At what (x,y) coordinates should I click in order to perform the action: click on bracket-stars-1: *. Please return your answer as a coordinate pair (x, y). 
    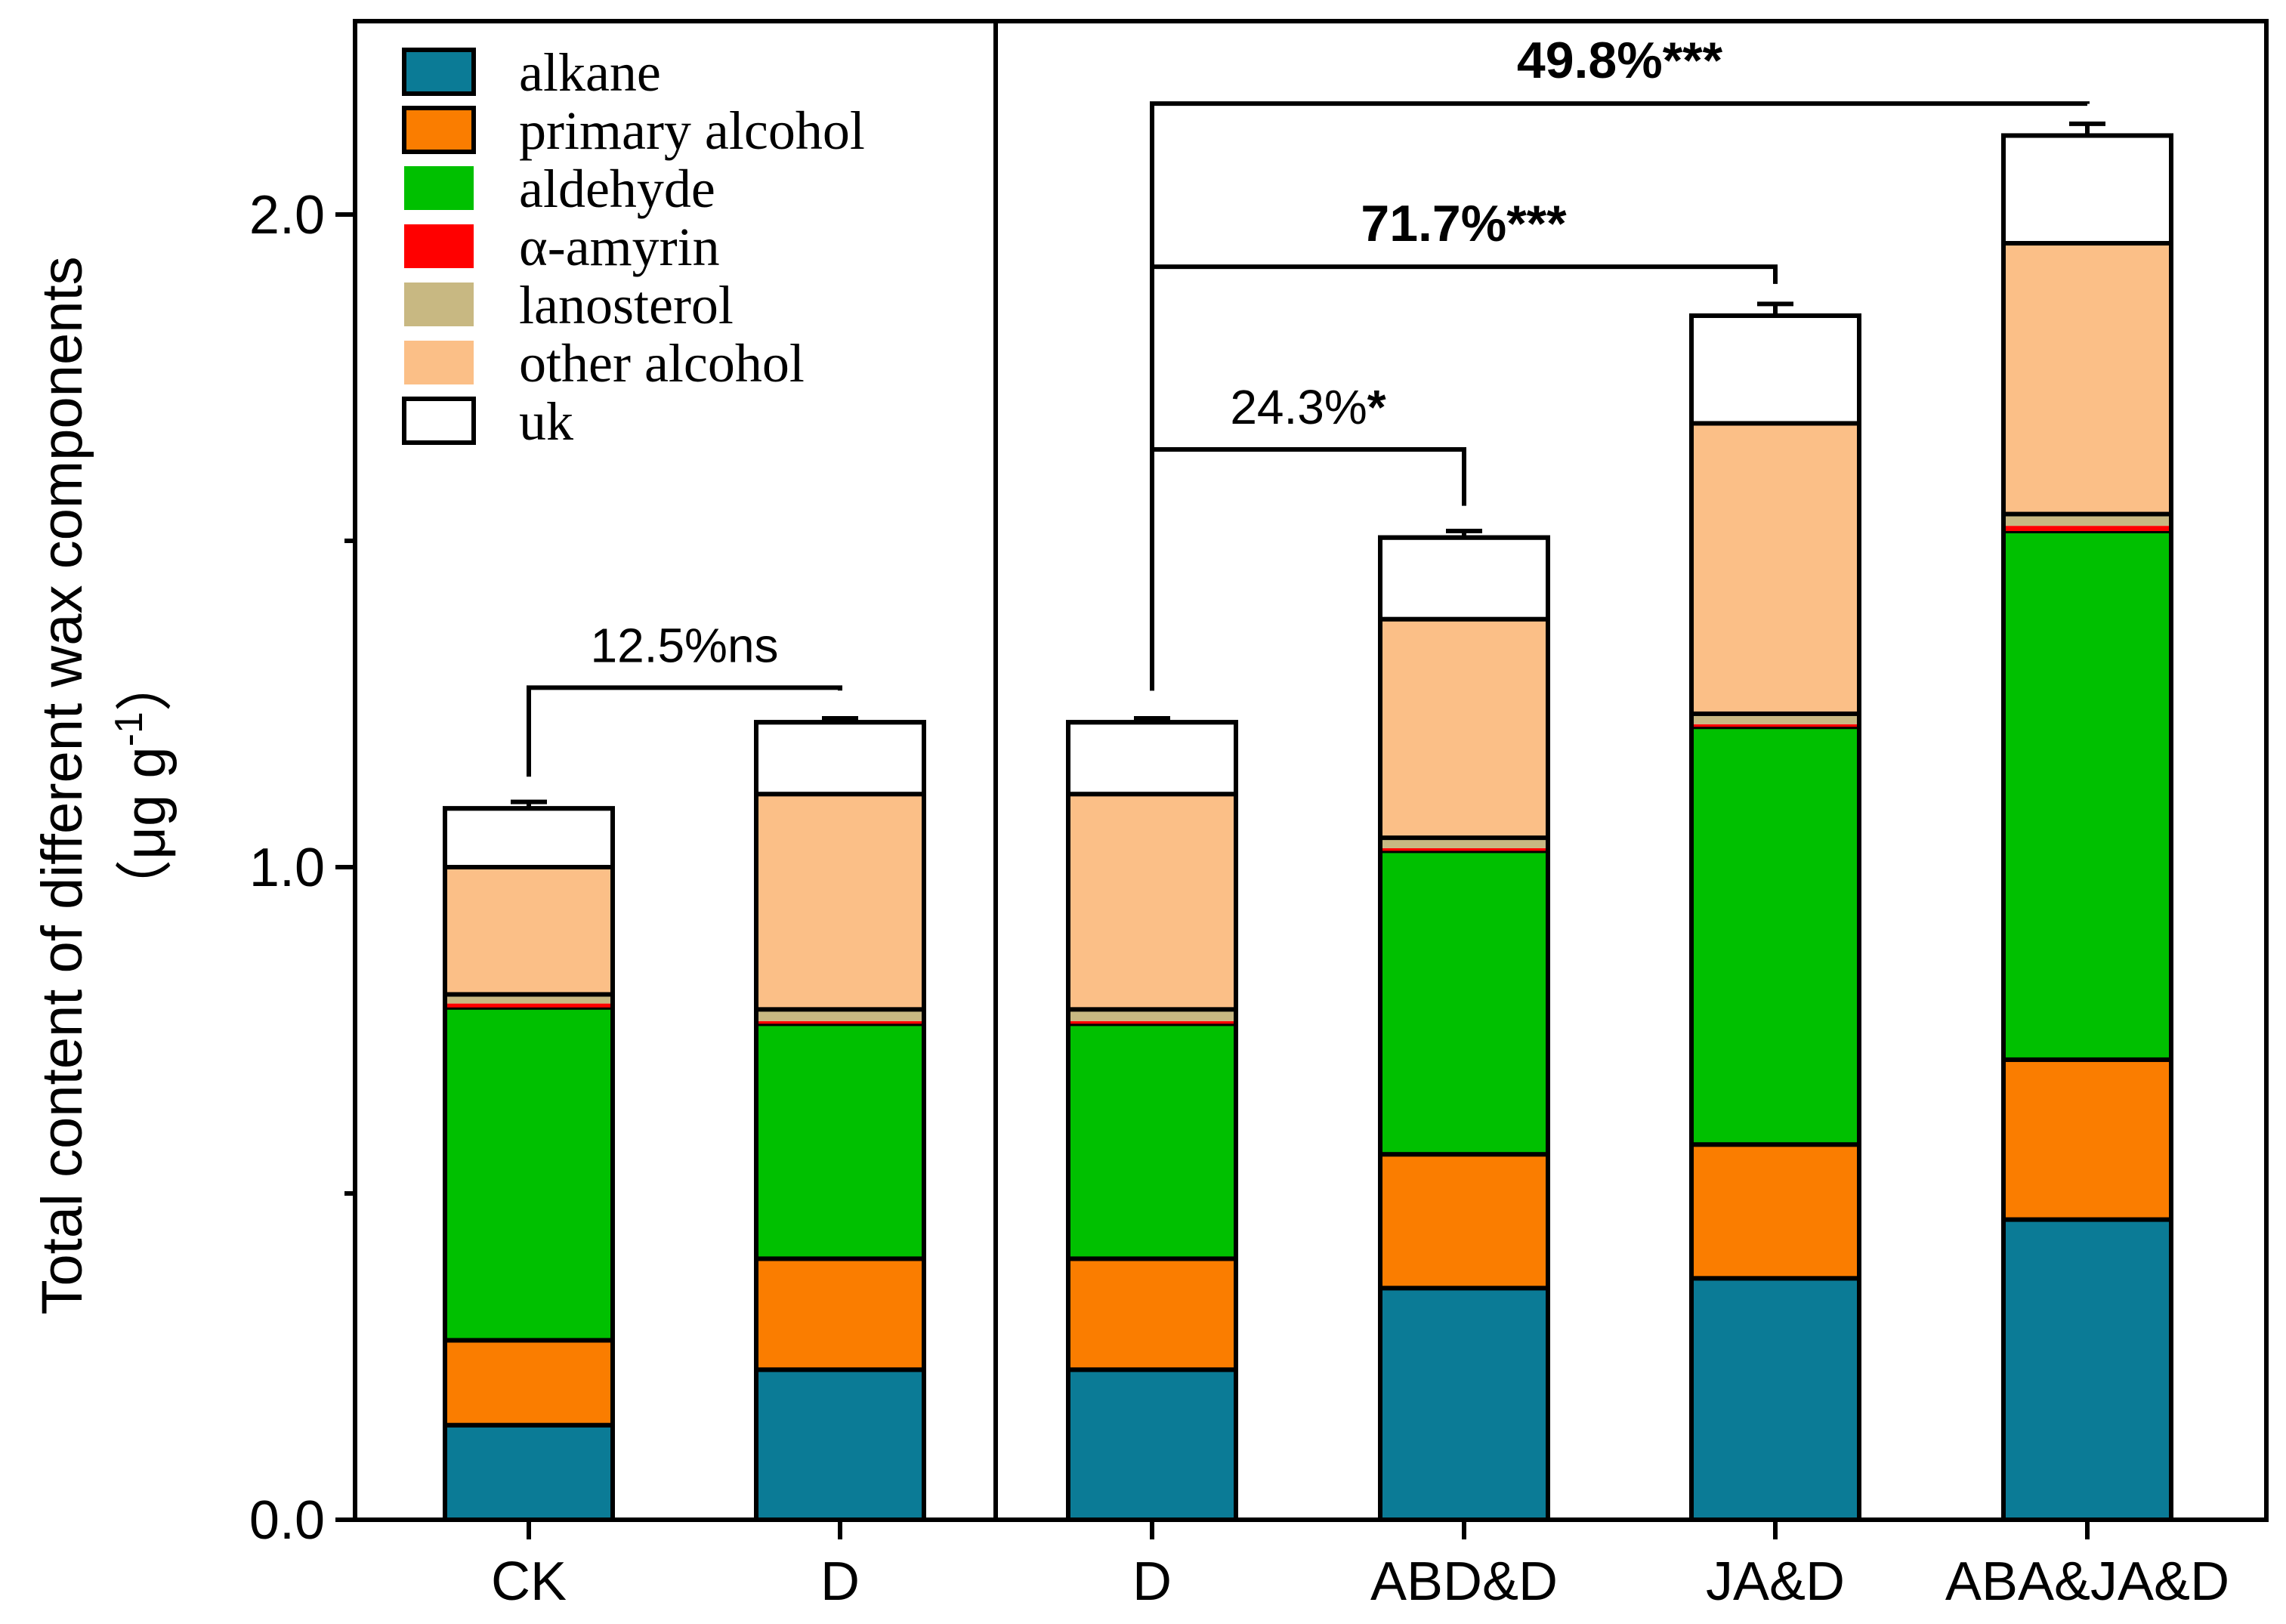
    Looking at the image, I should click on (1376, 407).